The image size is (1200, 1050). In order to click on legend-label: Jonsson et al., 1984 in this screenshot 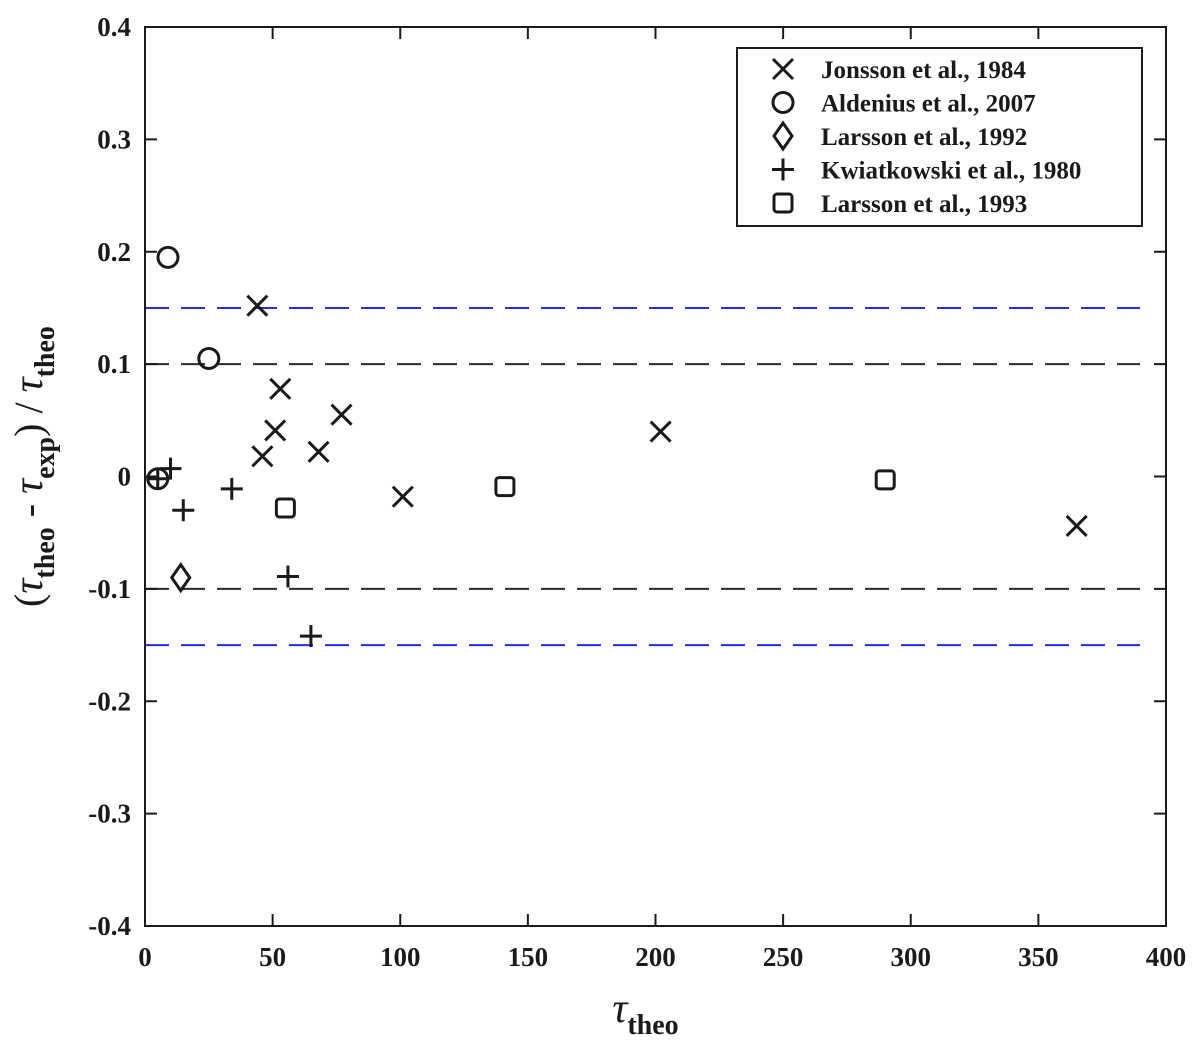, I will do `click(923, 70)`.